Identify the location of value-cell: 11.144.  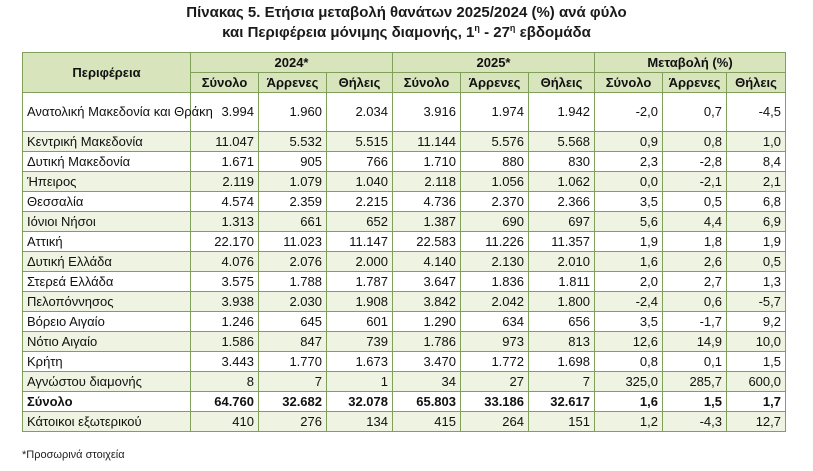
(426, 141).